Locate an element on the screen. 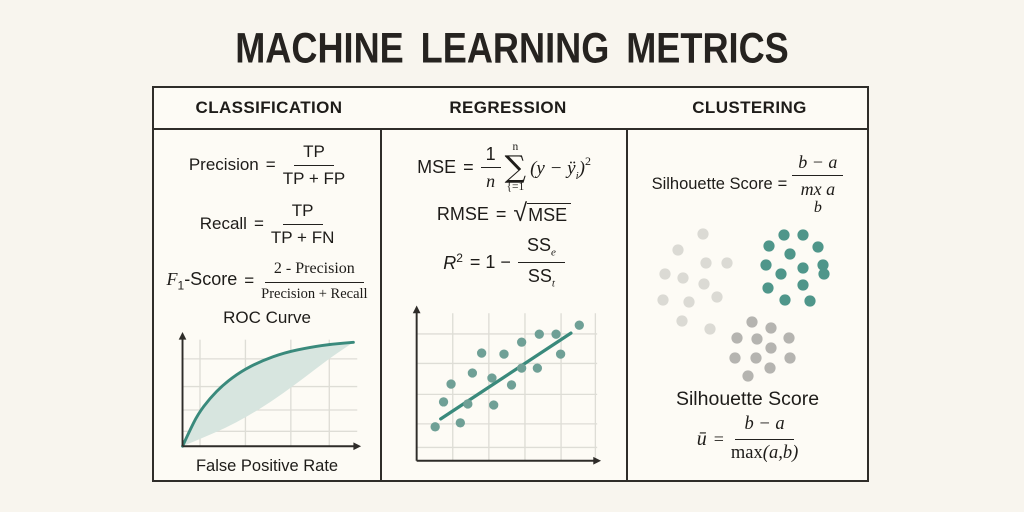 Image resolution: width=1024 pixels, height=512 pixels. mse-formula: MSE = 1 n n ∑ {=1 (y − ÿi)2 is located at coordinates (504, 167).